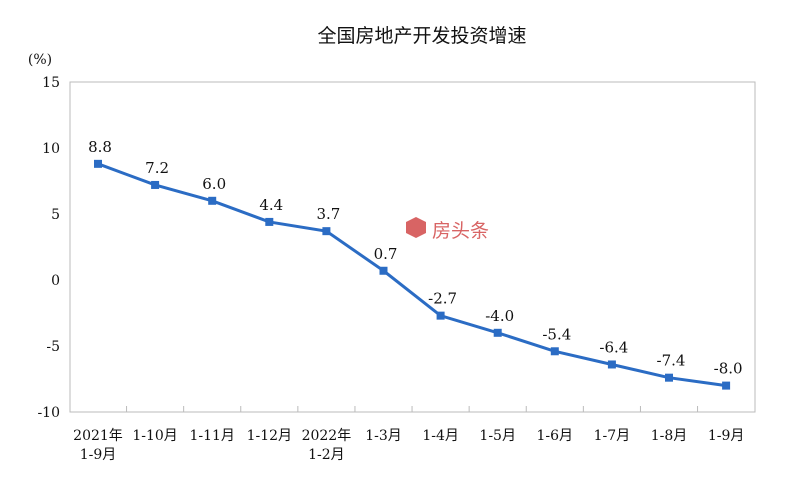 This screenshot has height=501, width=800. I want to click on data-label: -7.4, so click(671, 361).